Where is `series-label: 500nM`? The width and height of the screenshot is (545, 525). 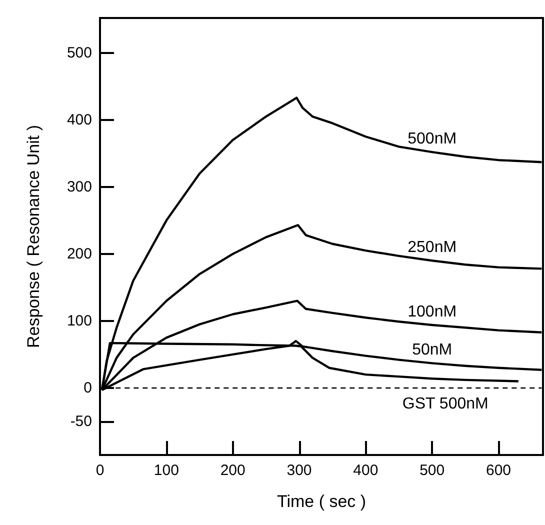
series-label: 500nM is located at coordinates (432, 139).